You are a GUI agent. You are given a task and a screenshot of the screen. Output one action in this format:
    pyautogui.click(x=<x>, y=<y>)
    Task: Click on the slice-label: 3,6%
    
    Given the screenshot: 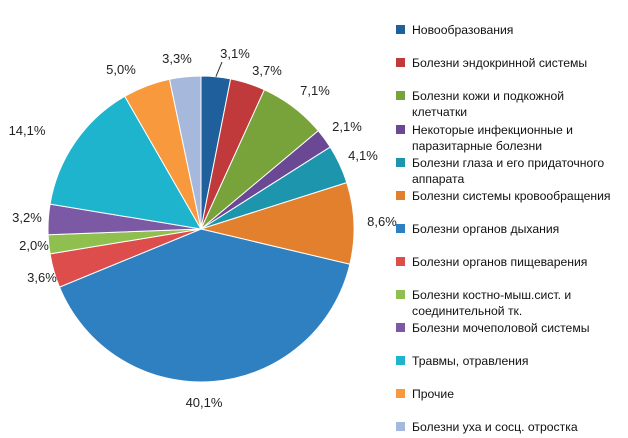 What is the action you would take?
    pyautogui.click(x=42, y=277)
    